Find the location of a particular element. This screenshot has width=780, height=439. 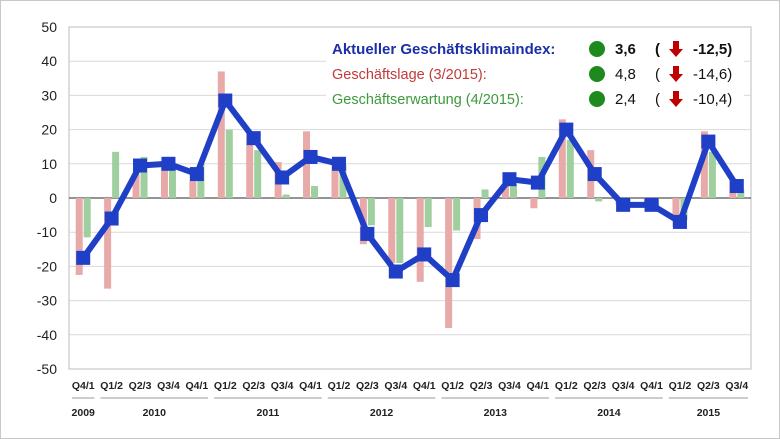

legend-value: 4,8 is located at coordinates (625, 74).